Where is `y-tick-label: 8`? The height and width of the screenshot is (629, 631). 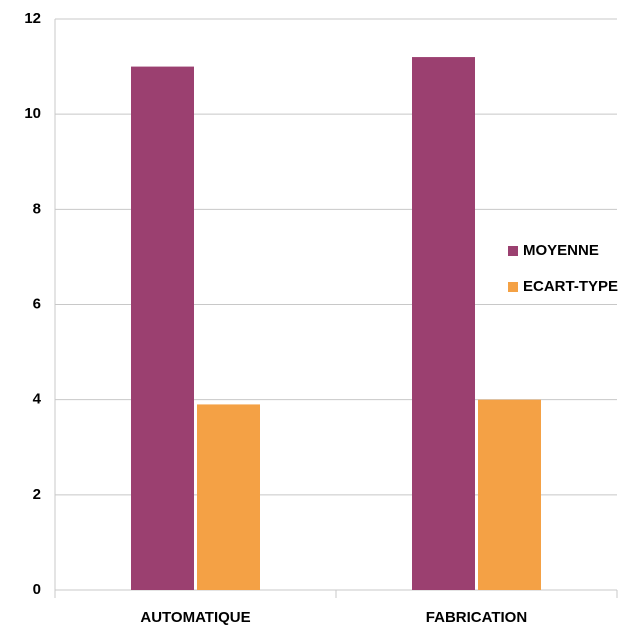
y-tick-label: 8 is located at coordinates (37, 208).